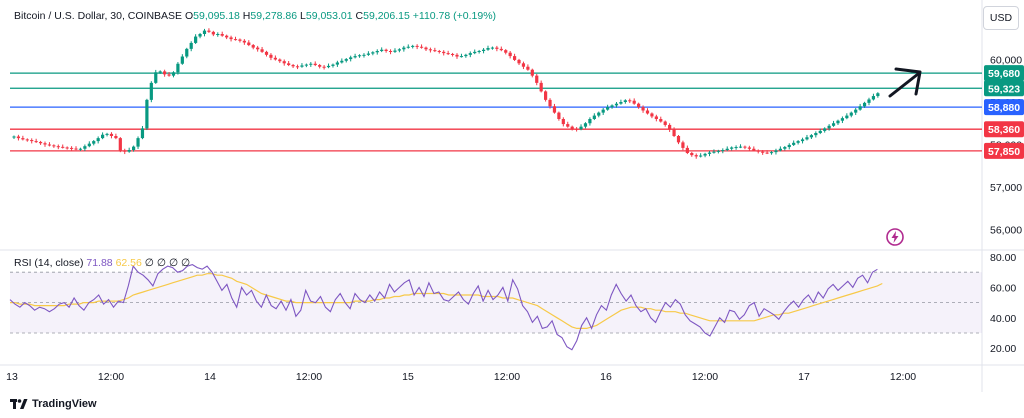  What do you see at coordinates (804, 377) in the screenshot?
I see `time-tick-label: 17` at bounding box center [804, 377].